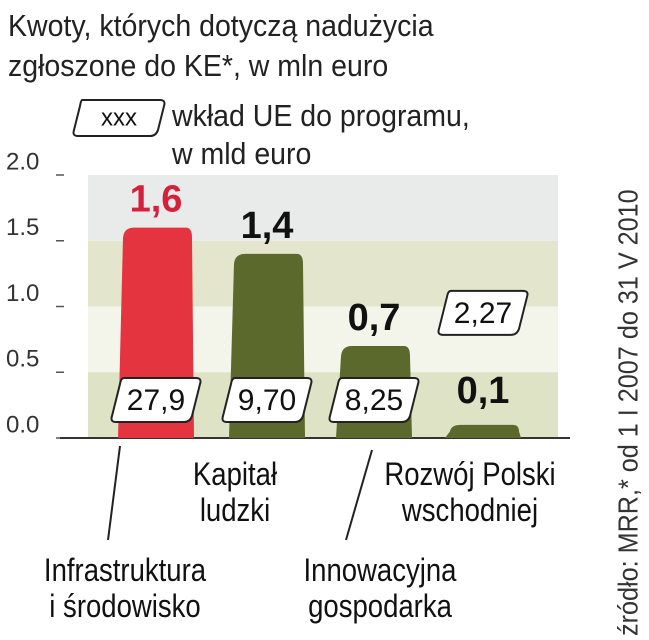  What do you see at coordinates (380, 588) in the screenshot?
I see `category-label: Innowacyjna gospodarka` at bounding box center [380, 588].